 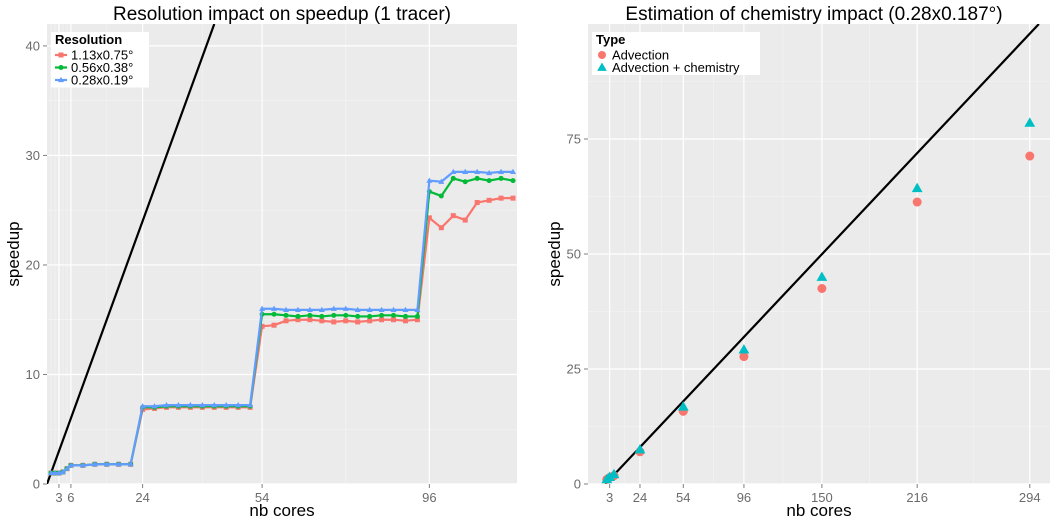 What do you see at coordinates (917, 497) in the screenshot?
I see `x-tick-label: 216` at bounding box center [917, 497].